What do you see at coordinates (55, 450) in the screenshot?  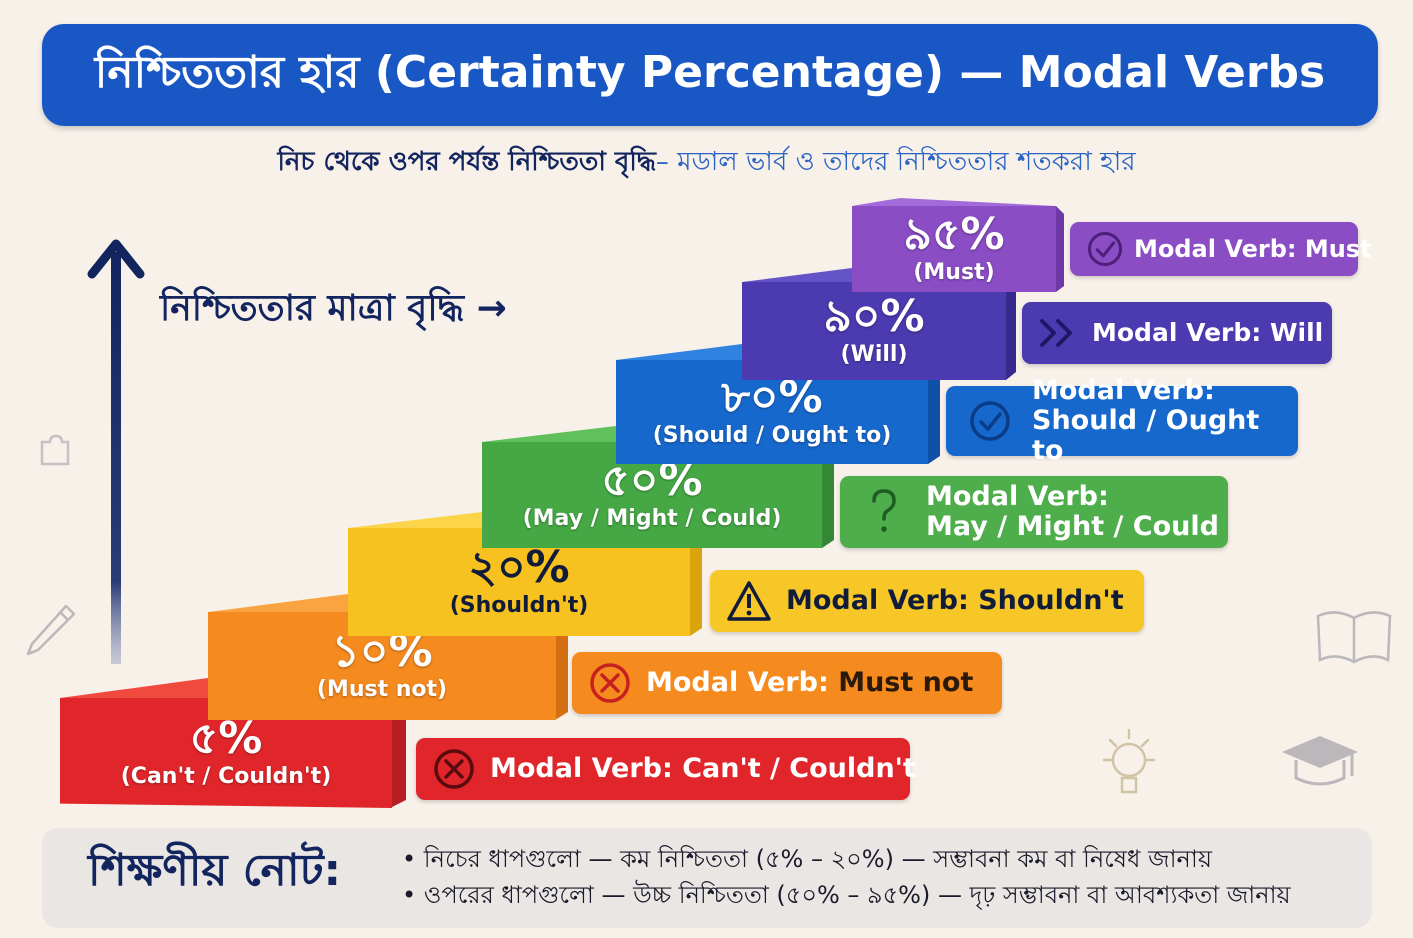 I see `puzzle-icon` at bounding box center [55, 450].